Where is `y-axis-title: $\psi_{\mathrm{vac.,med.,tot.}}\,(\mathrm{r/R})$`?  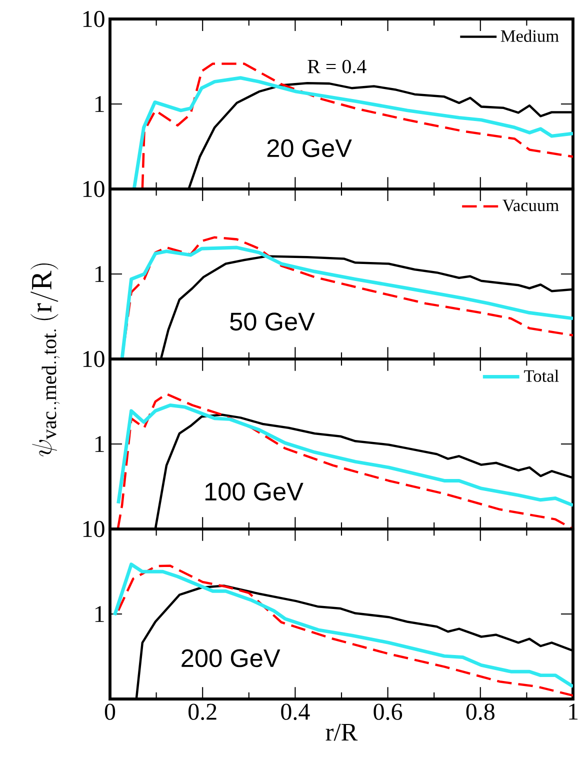
y-axis-title: $\psi_{\mathrm{vac.,med.,tot.}}\,(\mathrm{r/R})$ is located at coordinates (45, 359).